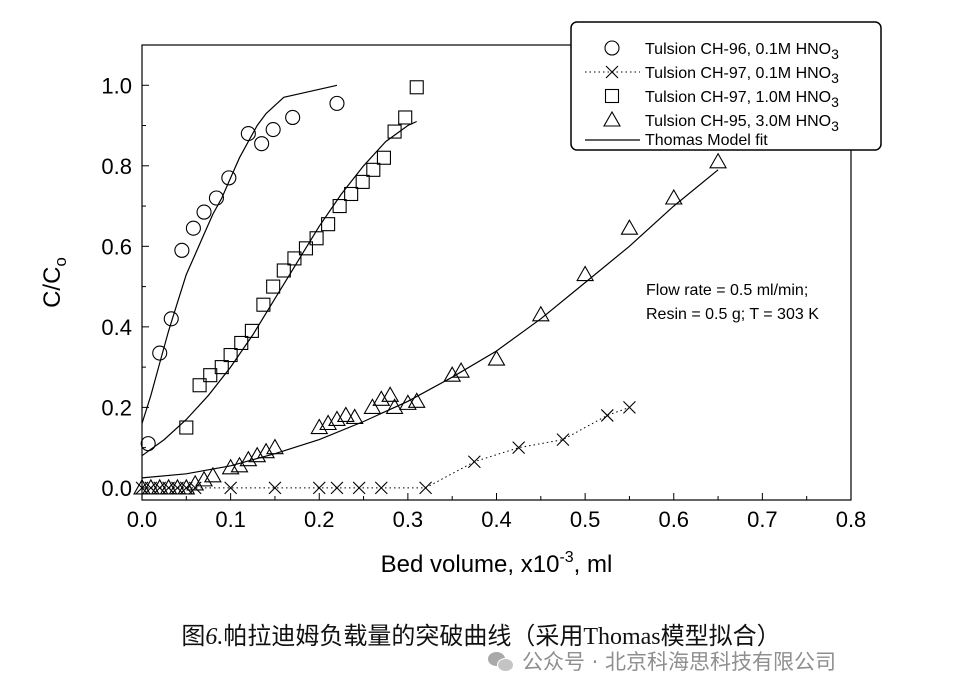 The height and width of the screenshot is (698, 962). I want to click on legend-marker-x, so click(612, 72).